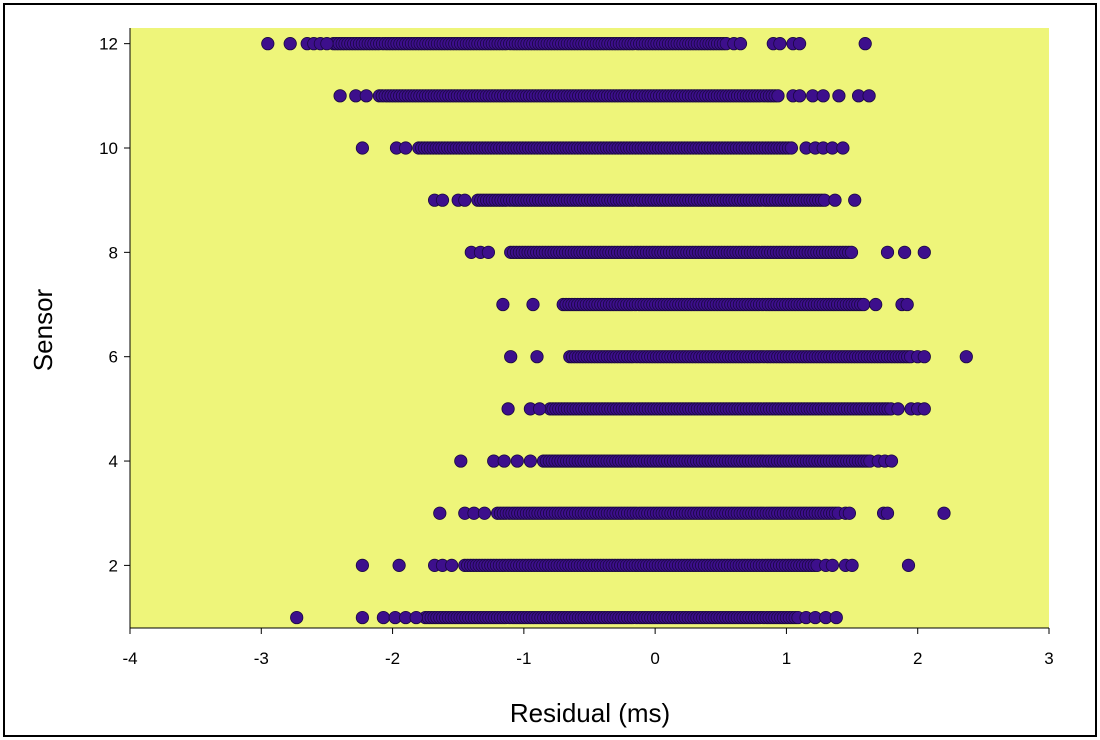  I want to click on sensor-1-points, so click(566, 617).